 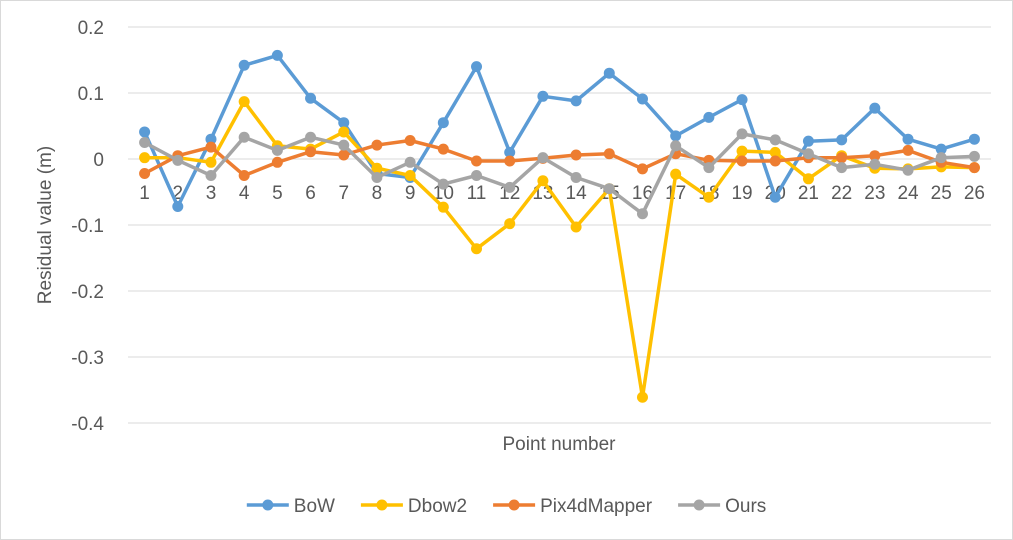 I want to click on x-tick-label: 21, so click(x=808, y=193).